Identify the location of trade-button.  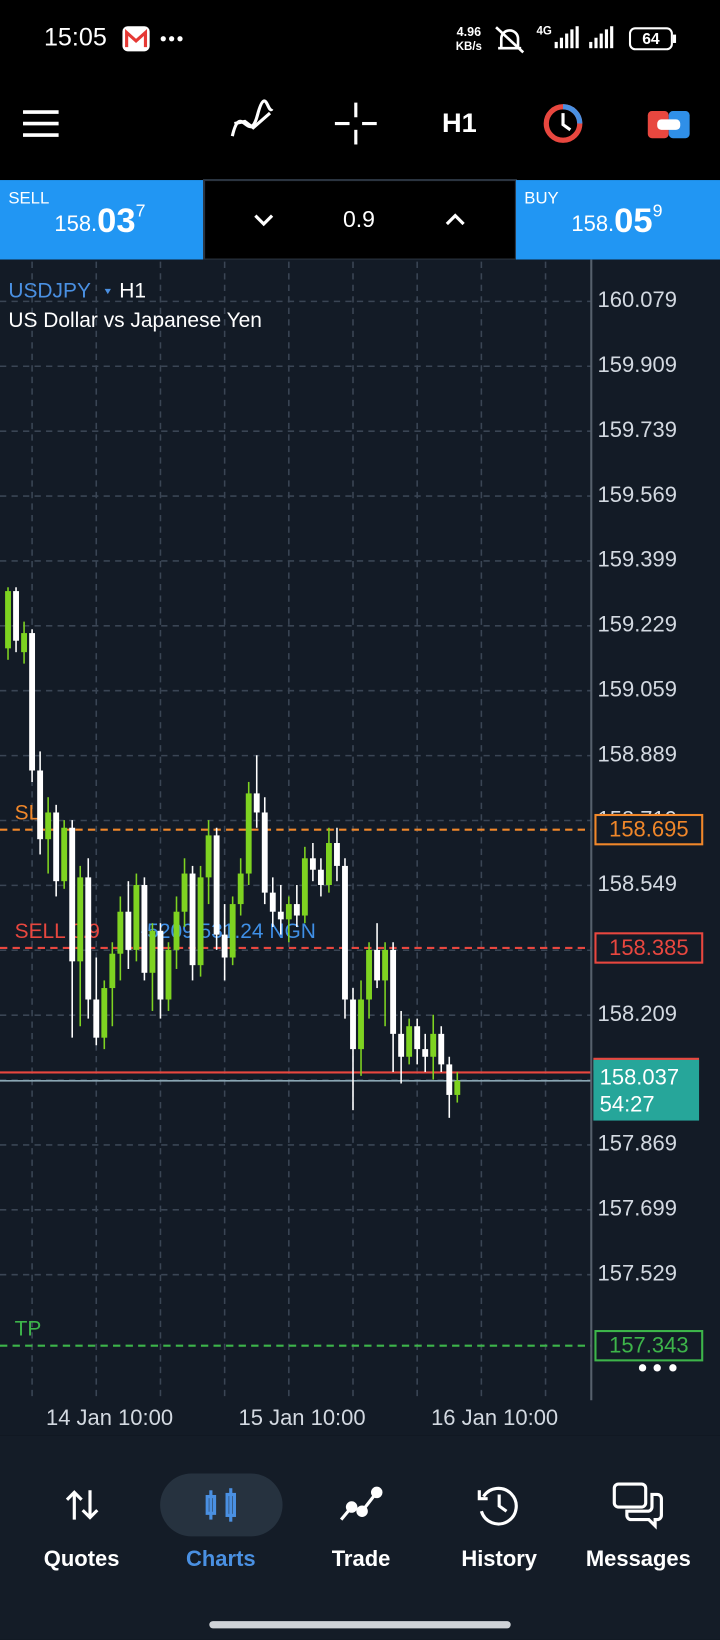
(668, 124).